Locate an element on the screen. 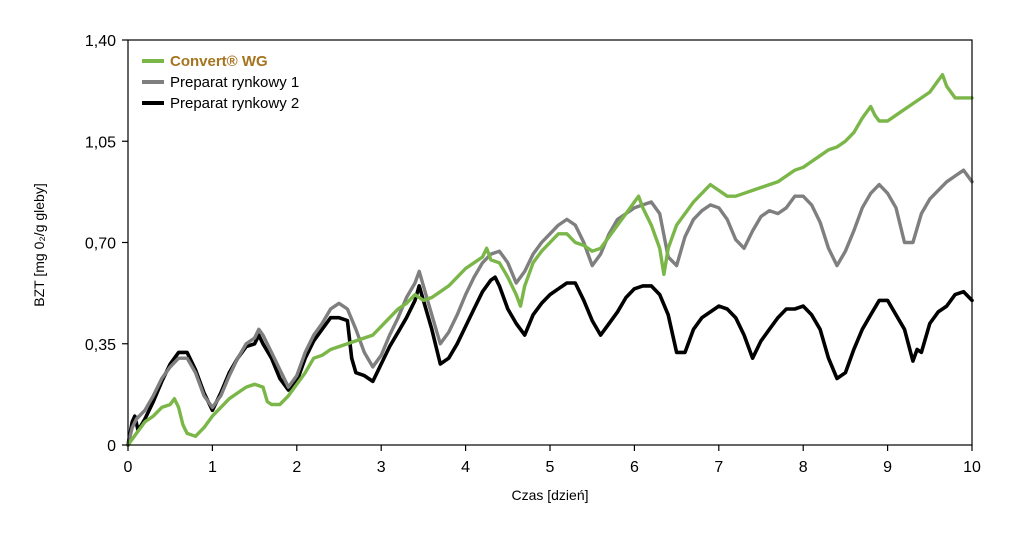  x-tick-label: 5 is located at coordinates (550, 467).